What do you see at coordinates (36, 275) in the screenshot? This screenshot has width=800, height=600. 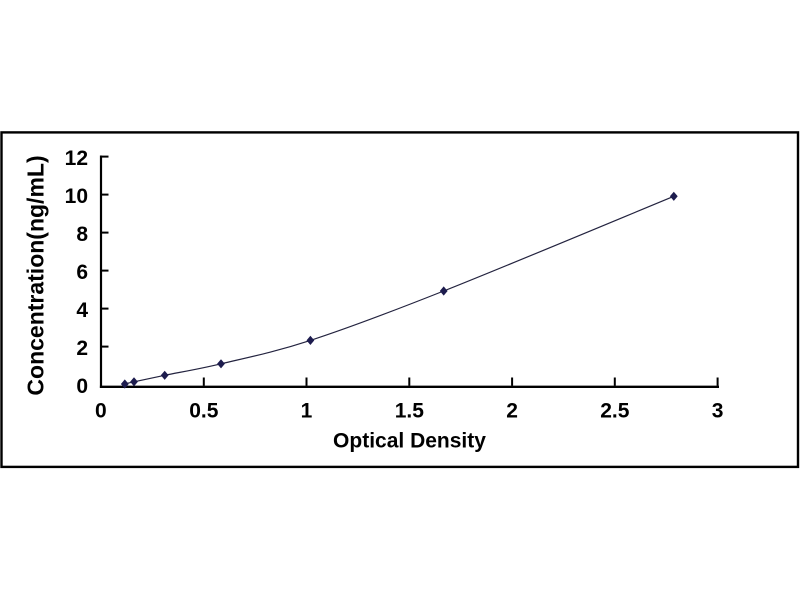 I see `svg-text: Concentration(ng/mL)` at bounding box center [36, 275].